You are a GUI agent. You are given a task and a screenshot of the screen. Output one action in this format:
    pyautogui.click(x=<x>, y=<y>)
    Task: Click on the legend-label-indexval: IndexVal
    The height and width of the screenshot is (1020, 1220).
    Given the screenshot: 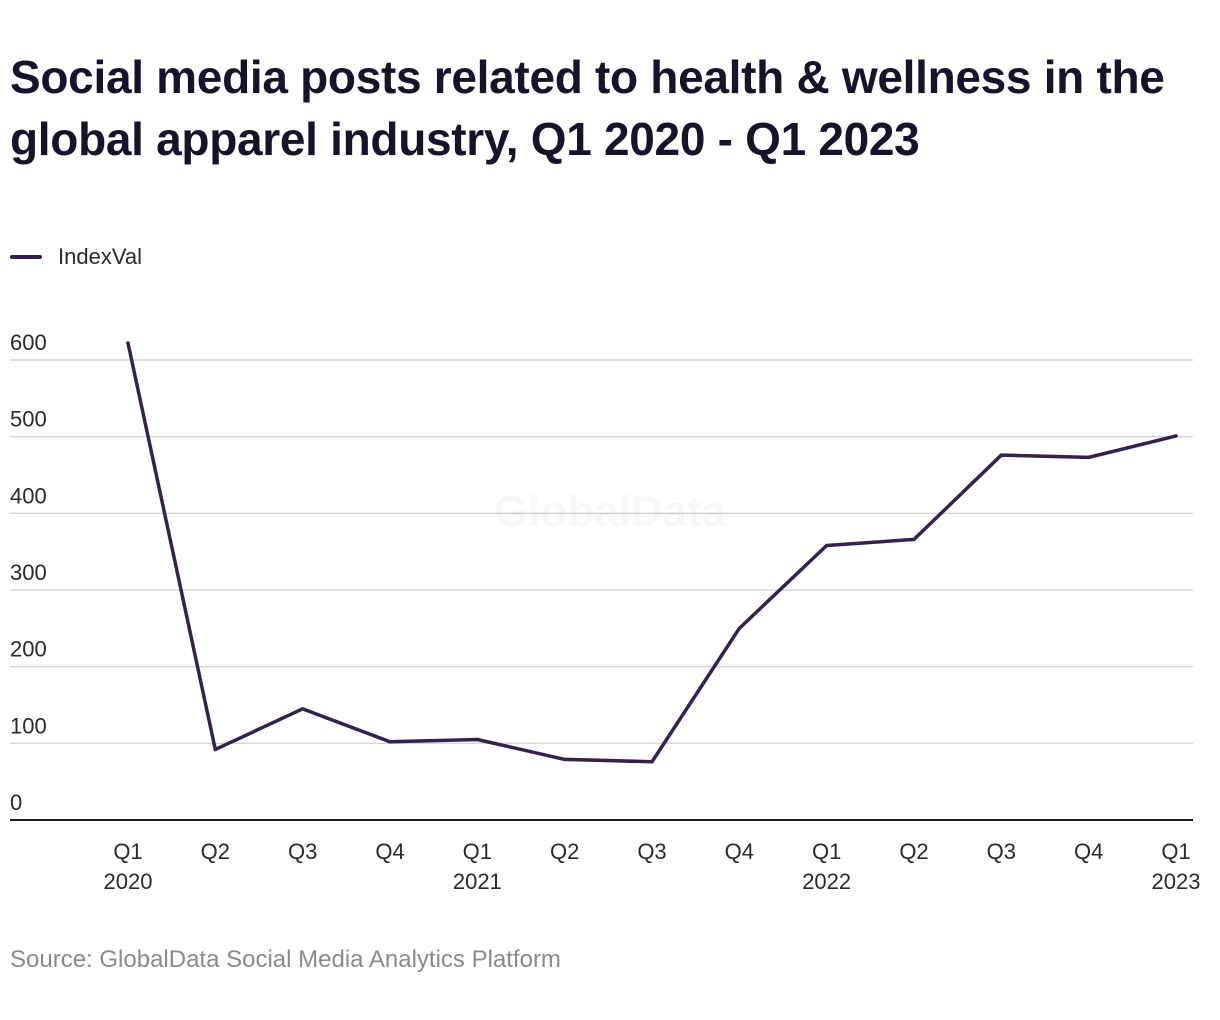 What is the action you would take?
    pyautogui.click(x=100, y=256)
    